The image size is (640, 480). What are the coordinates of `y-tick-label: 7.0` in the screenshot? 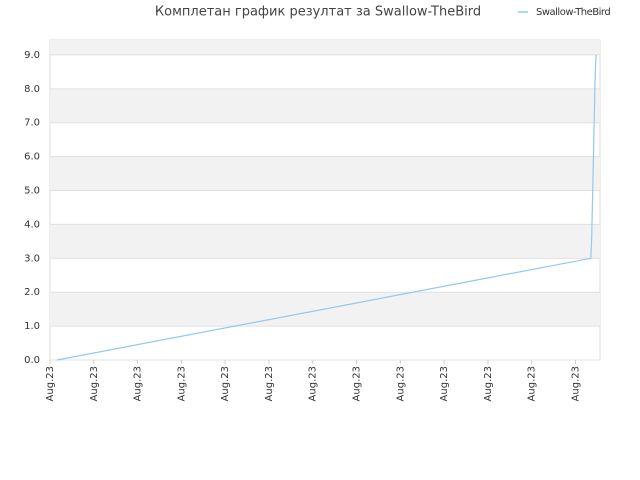 It's located at (32, 123).